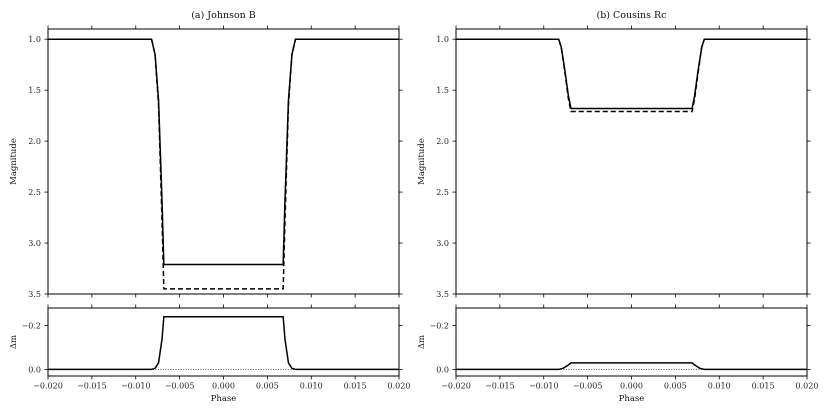 This screenshot has height=415, width=830. What do you see at coordinates (631, 15) in the screenshot?
I see `panel-title: (b) Cousins Rc` at bounding box center [631, 15].